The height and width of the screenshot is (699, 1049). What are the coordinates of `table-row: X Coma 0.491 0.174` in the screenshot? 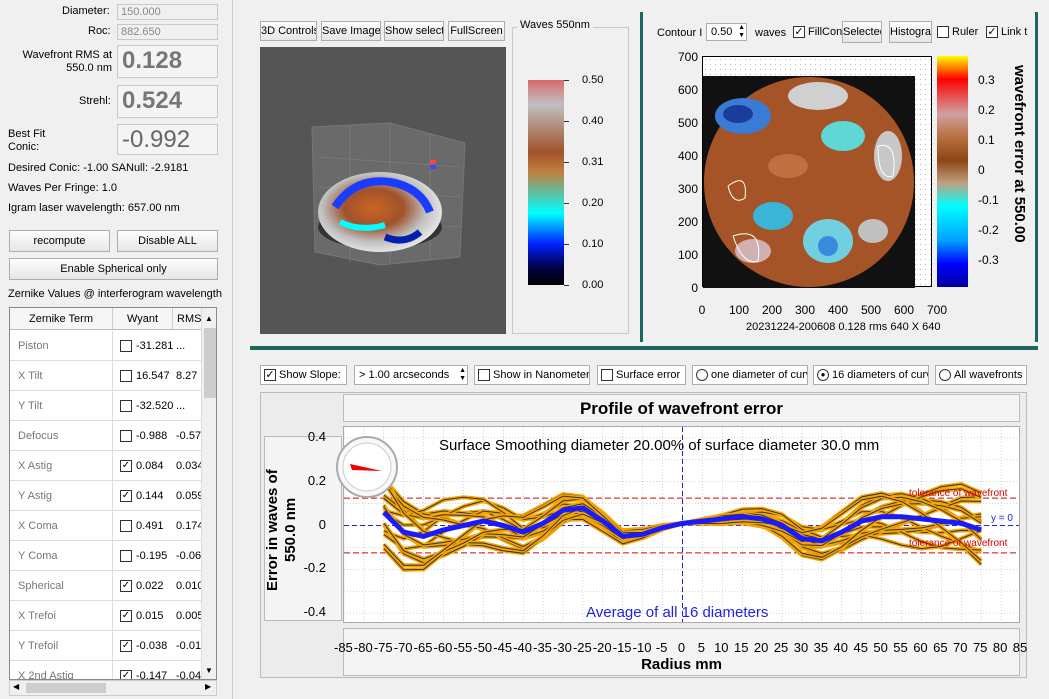 It's located at (113, 526).